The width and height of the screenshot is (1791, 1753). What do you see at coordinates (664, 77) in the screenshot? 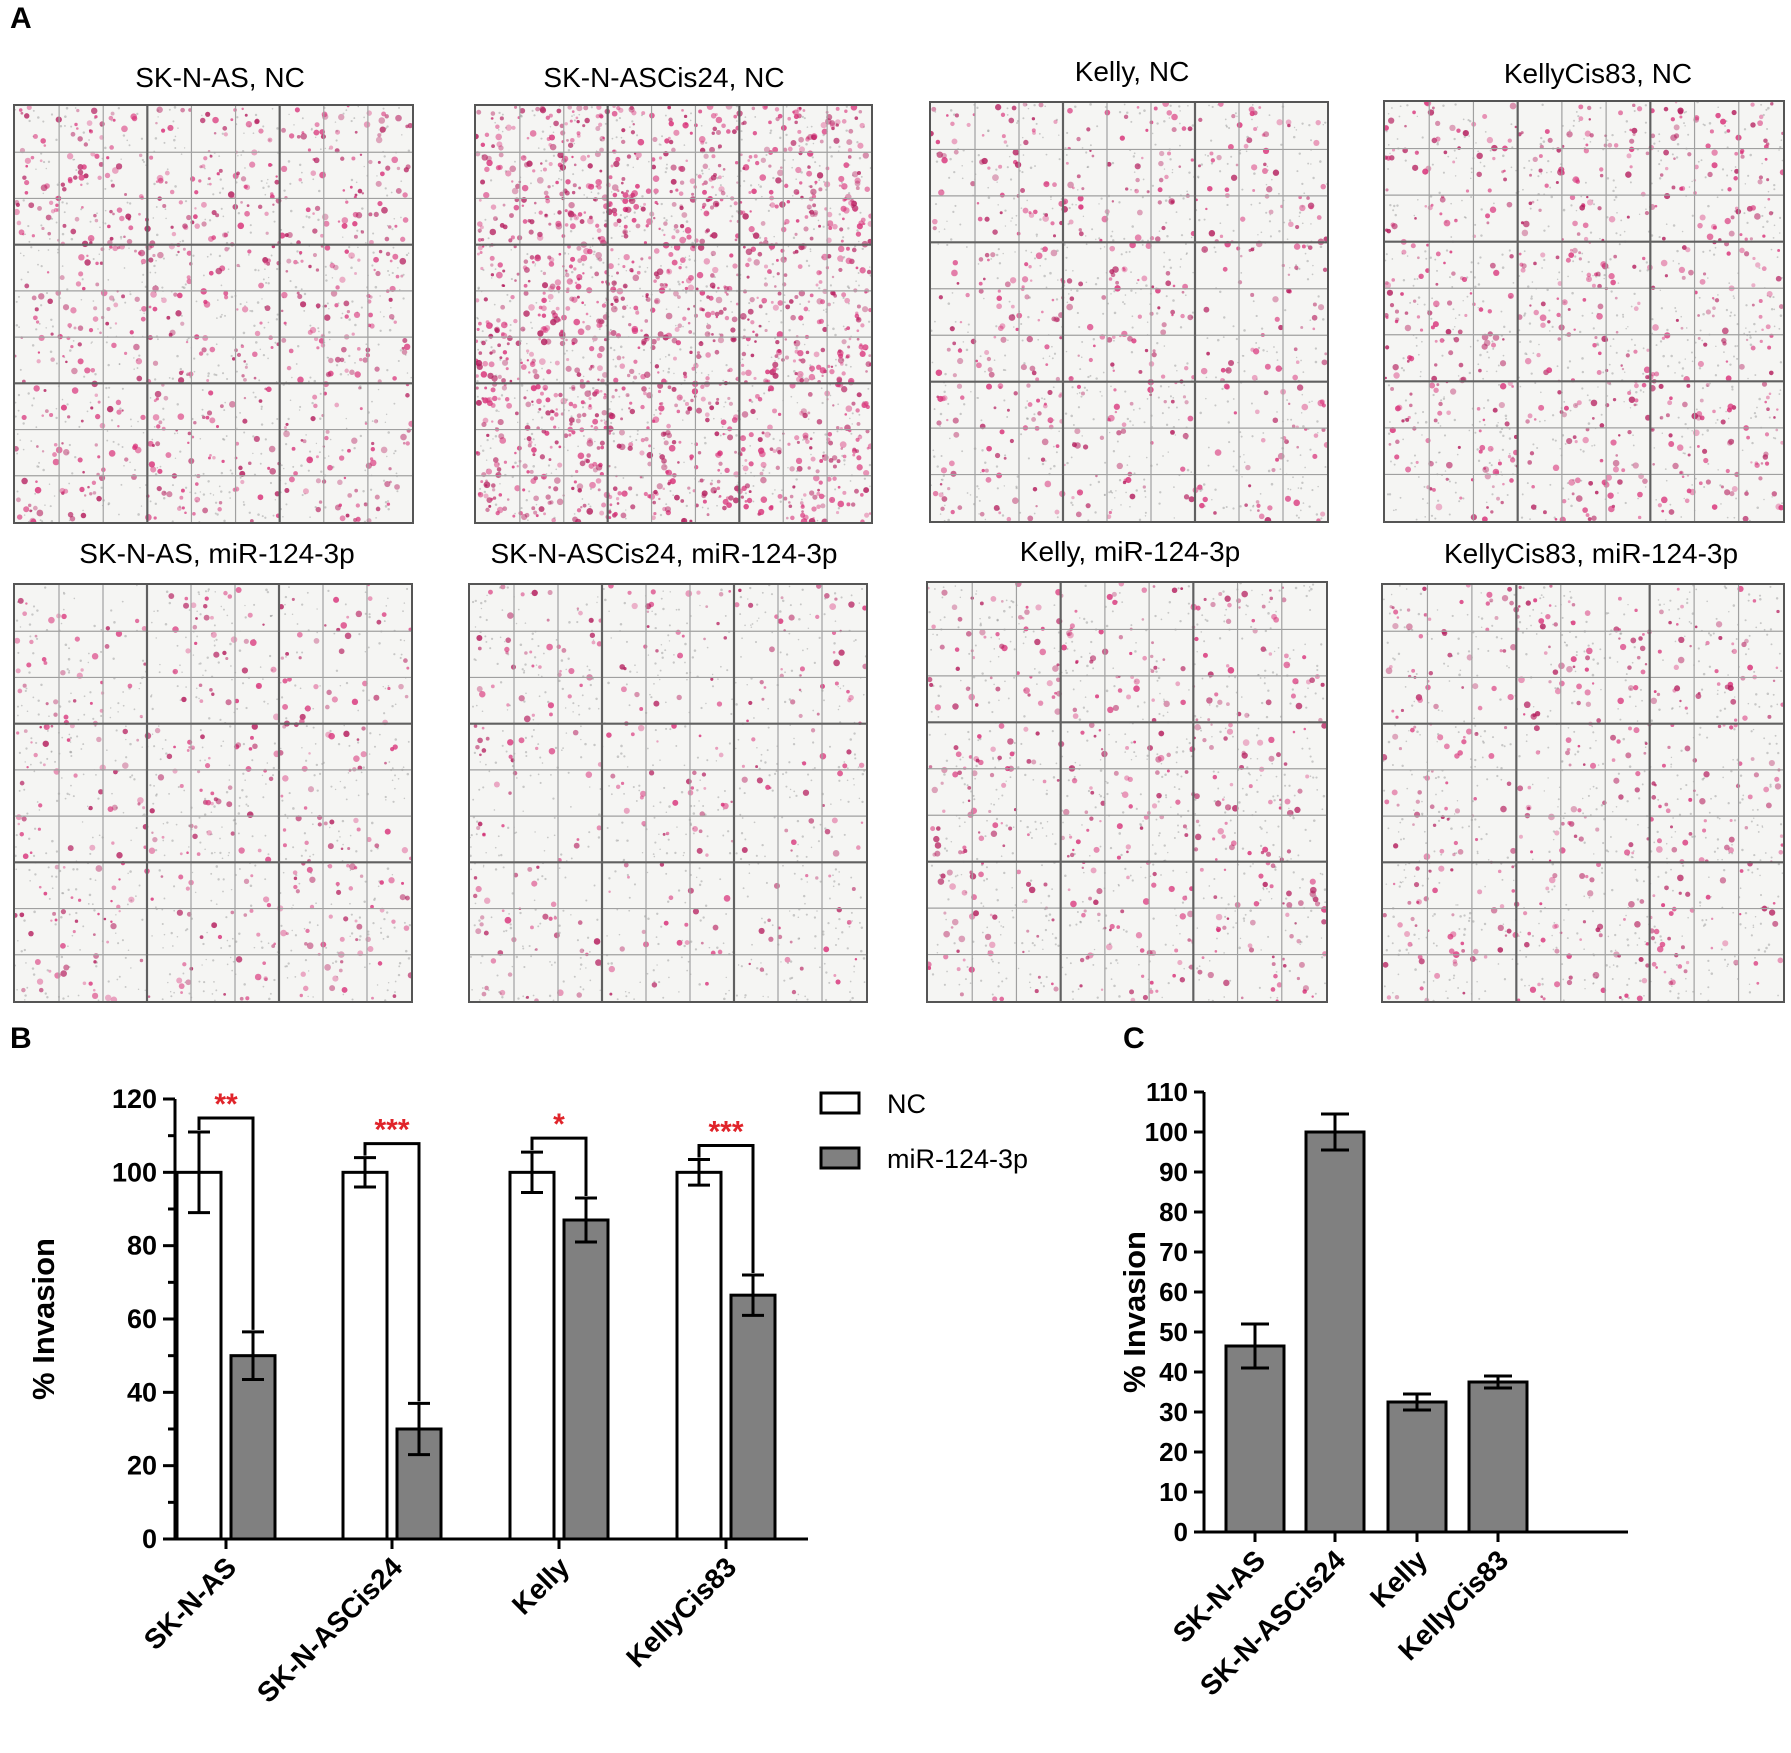
I see `micrograph-title: SK-N-ASCis24, NC` at bounding box center [664, 77].